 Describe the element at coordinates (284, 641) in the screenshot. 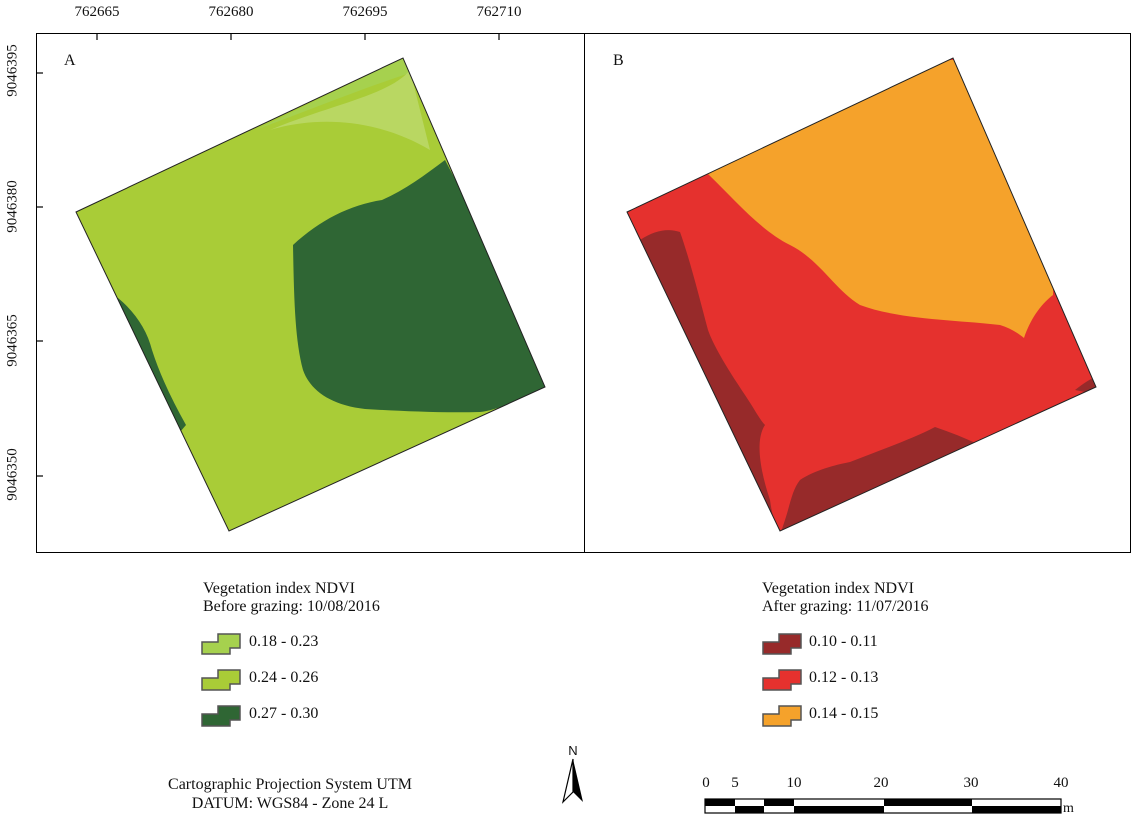

I see `legend-before-item-label: 0.18 - 0.23` at that location.